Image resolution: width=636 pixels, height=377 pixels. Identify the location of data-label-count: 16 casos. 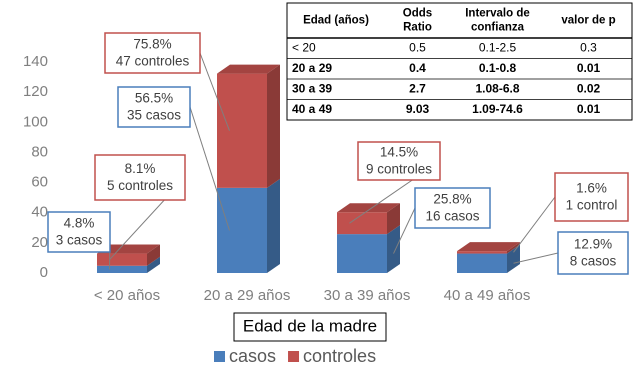
(452, 216).